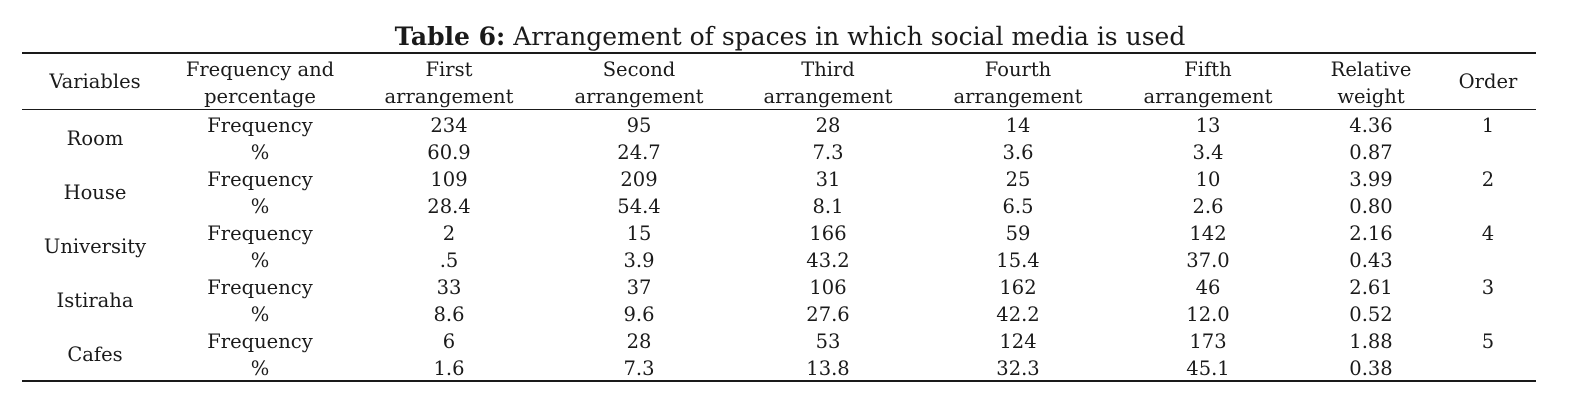 The width and height of the screenshot is (1580, 408). Describe the element at coordinates (639, 206) in the screenshot. I see `table-cell: 54.4` at that location.